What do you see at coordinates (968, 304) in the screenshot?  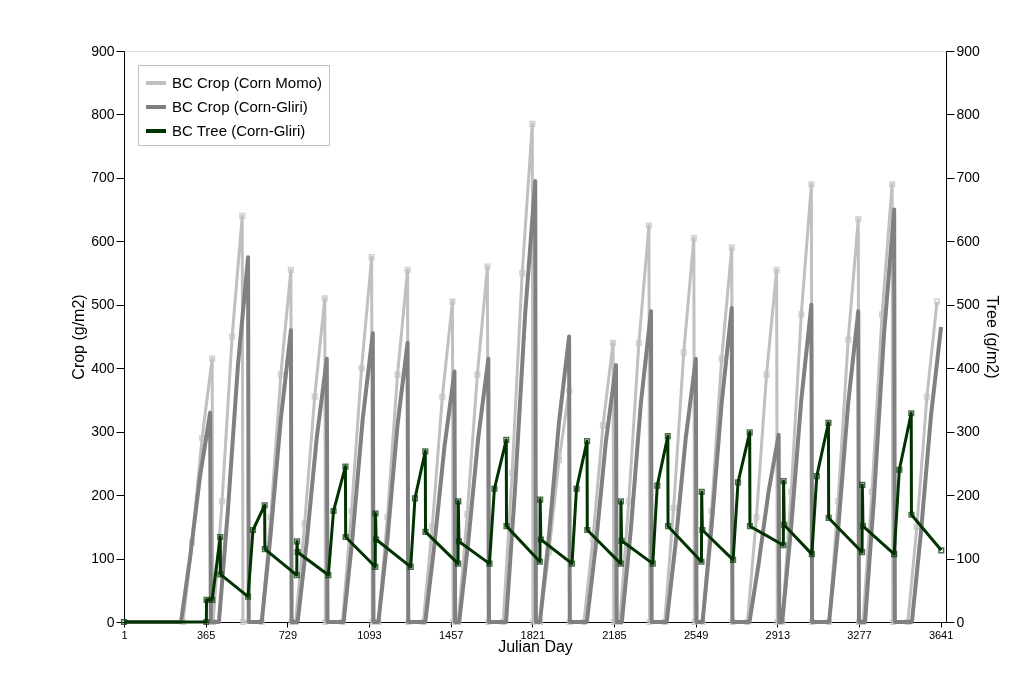 I see `y2-tick-label: 500` at bounding box center [968, 304].